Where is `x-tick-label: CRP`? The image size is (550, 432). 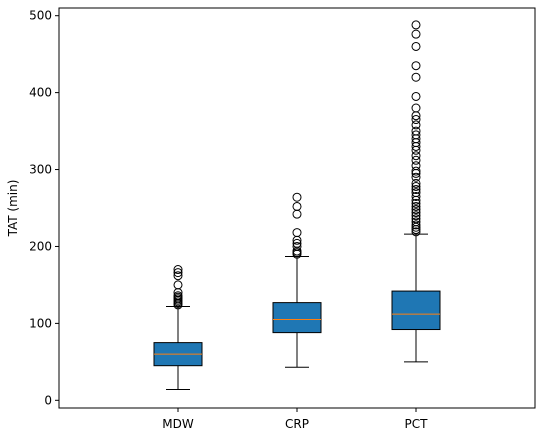 x-tick-label: CRP is located at coordinates (297, 424).